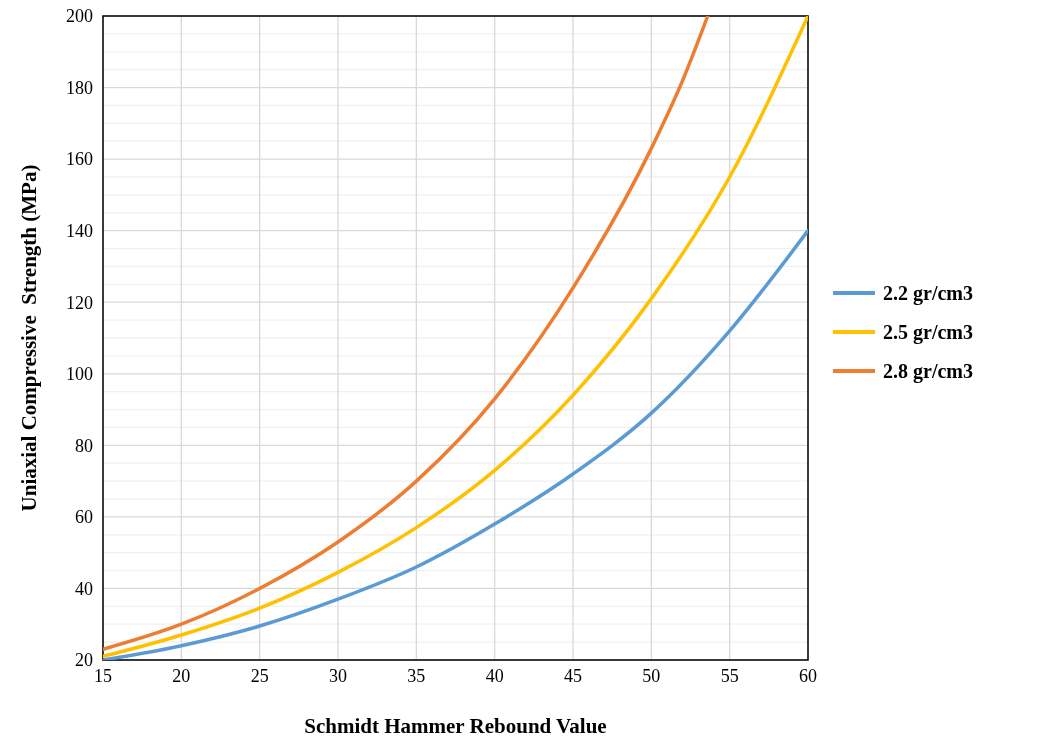 The height and width of the screenshot is (753, 1046). Describe the element at coordinates (928, 371) in the screenshot. I see `legend-label: 2.8 gr/cm3` at that location.